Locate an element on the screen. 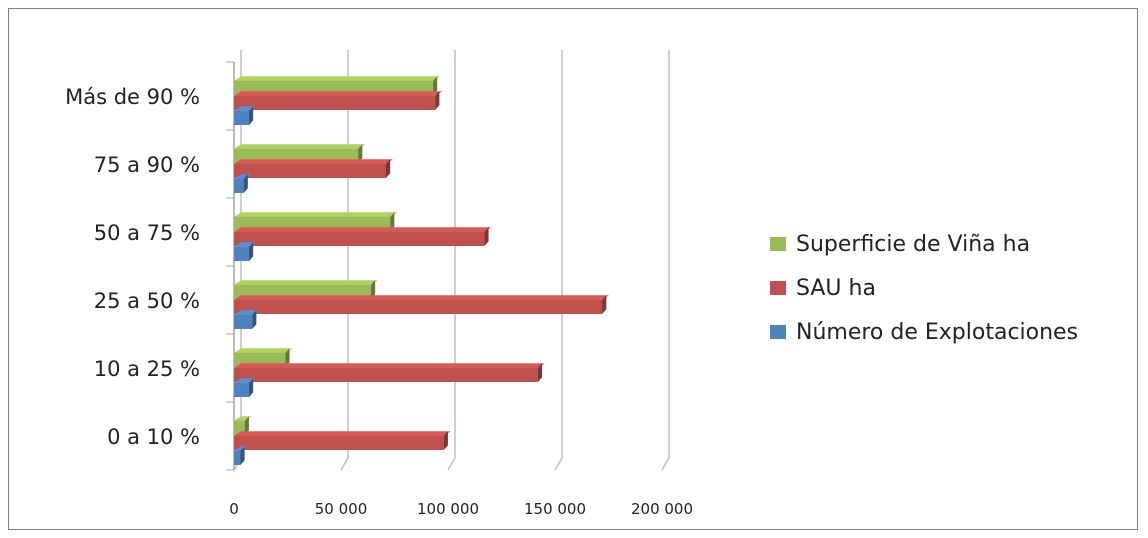 The width and height of the screenshot is (1148, 538). x-tick-label: 0 is located at coordinates (234, 509).